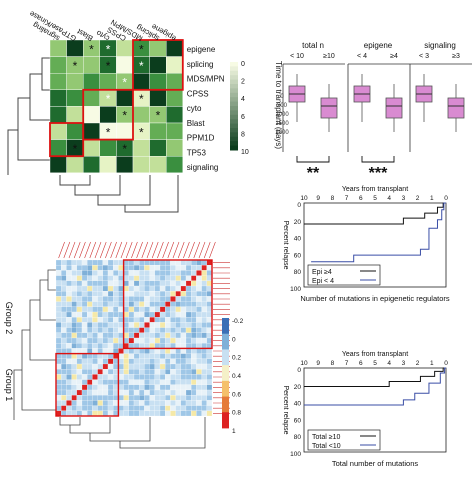 Image resolution: width=474 pixels, height=479 pixels. Describe the element at coordinates (243, 134) in the screenshot. I see `legend-a-tick: 8` at that location.